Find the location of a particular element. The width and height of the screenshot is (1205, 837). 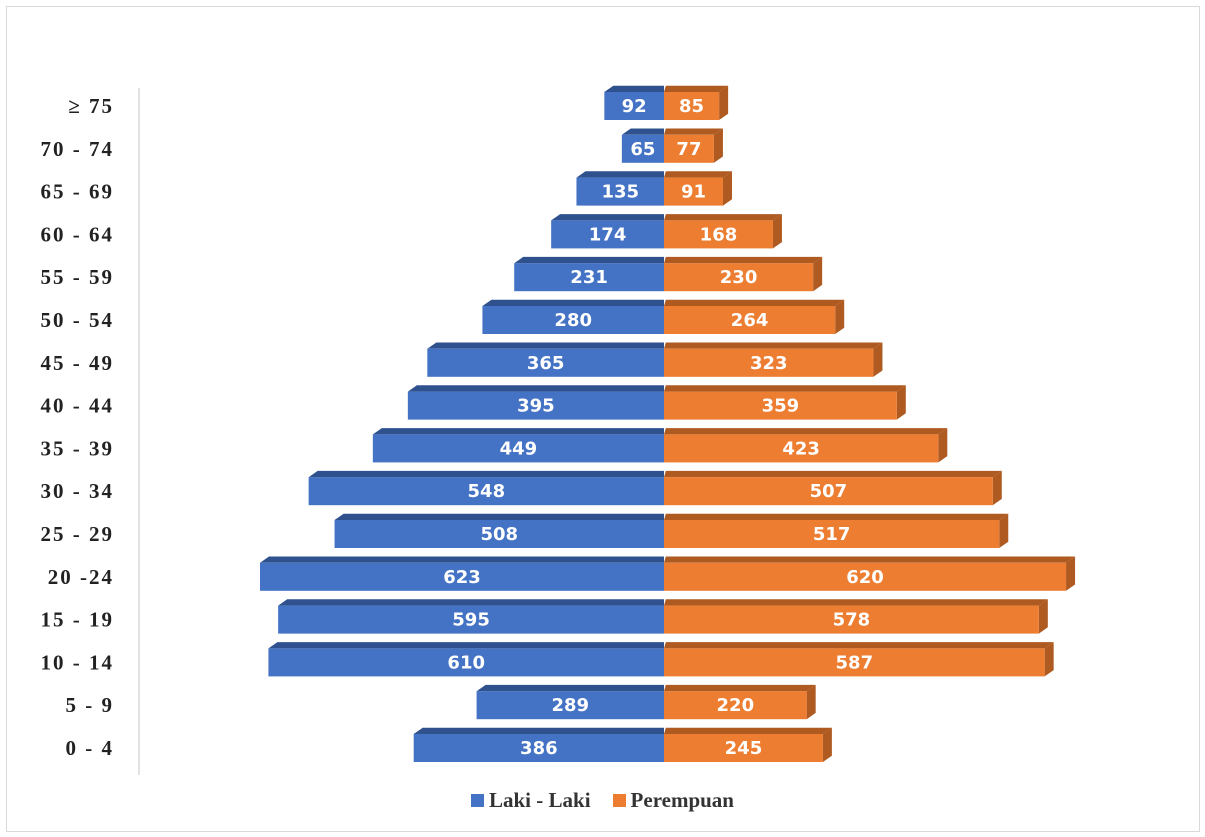

female-value-label: 587 is located at coordinates (855, 662).